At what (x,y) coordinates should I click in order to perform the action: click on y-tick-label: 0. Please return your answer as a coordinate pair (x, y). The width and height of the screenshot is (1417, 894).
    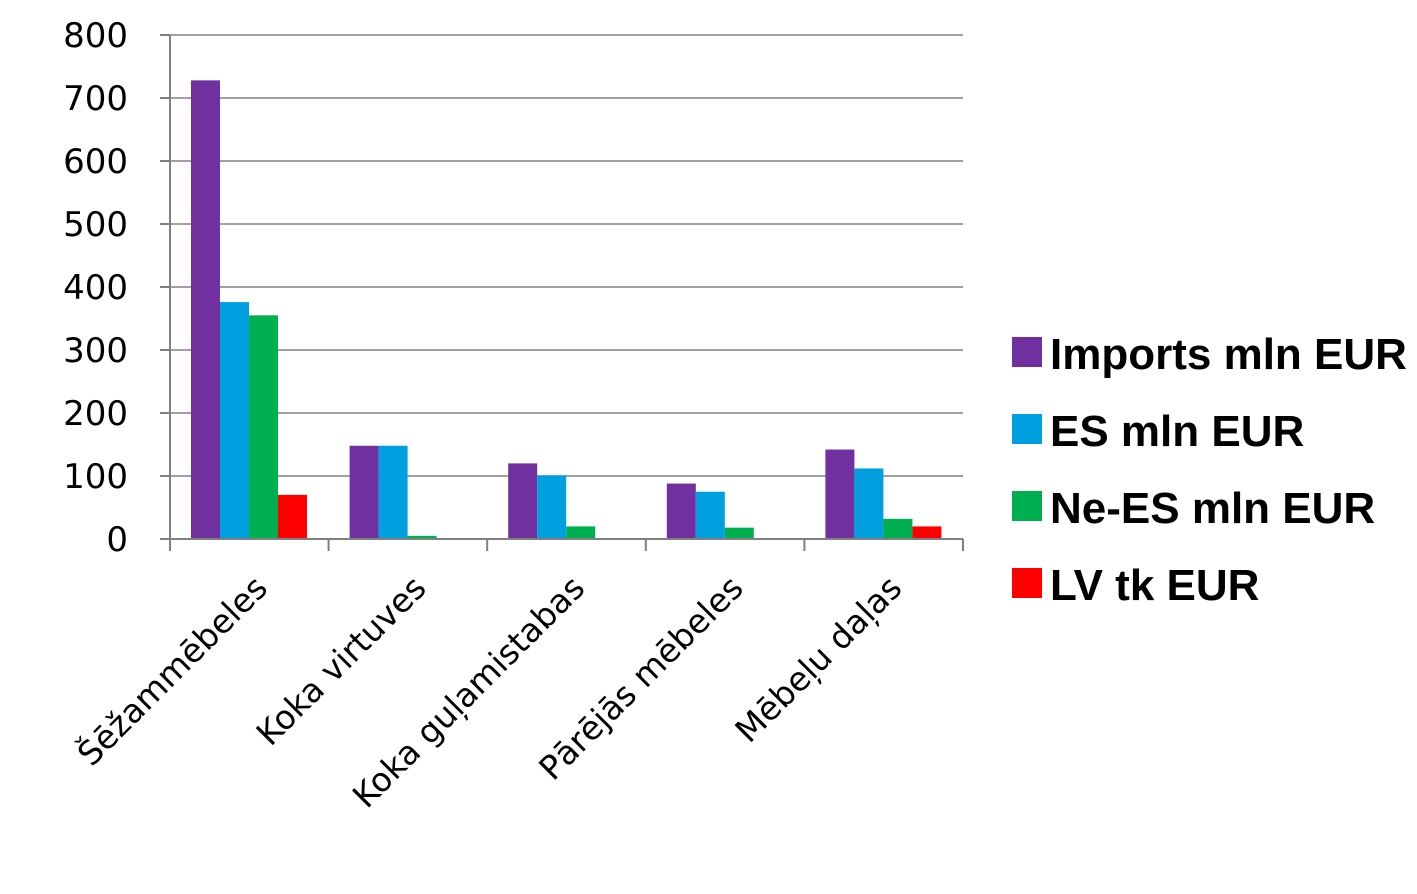
    Looking at the image, I should click on (117, 540).